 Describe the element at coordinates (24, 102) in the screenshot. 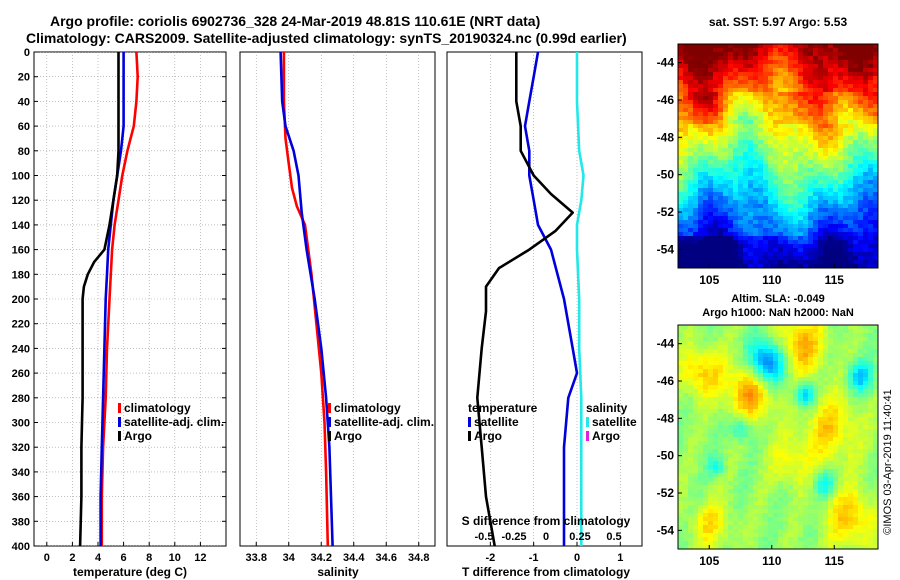

I see `y-tick-label: 40` at that location.